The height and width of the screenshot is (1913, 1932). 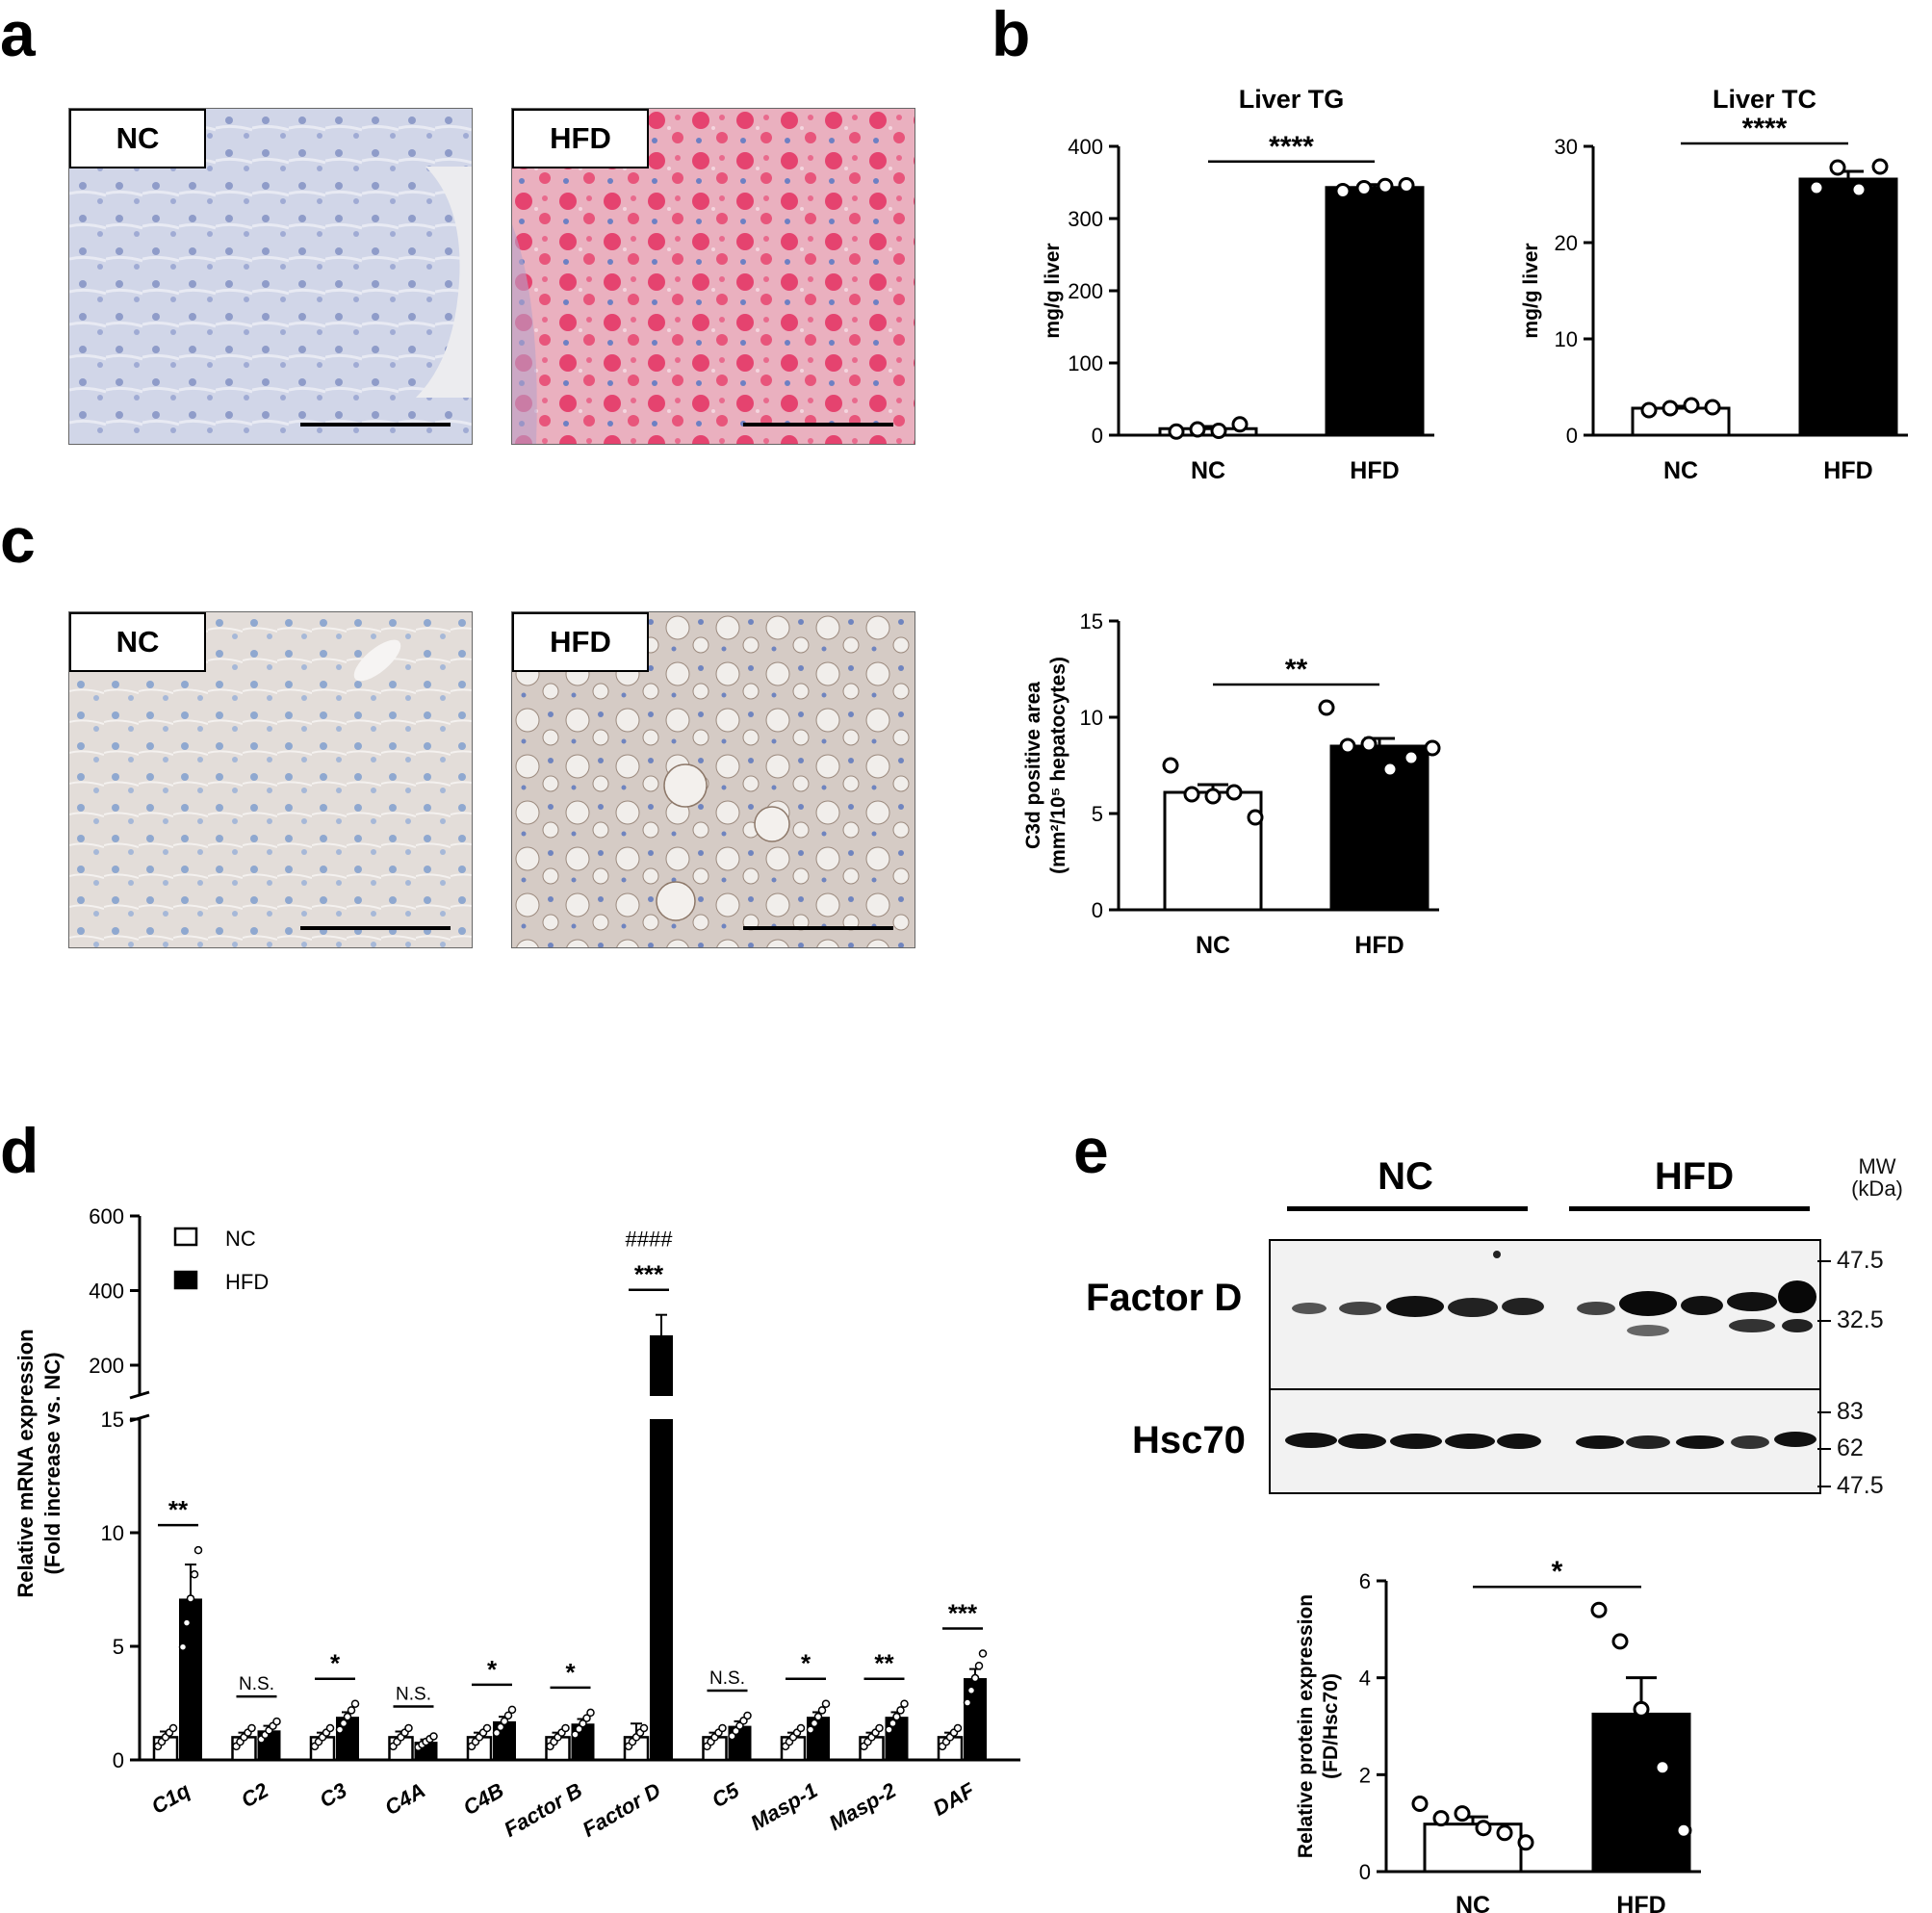 What do you see at coordinates (580, 138) in the screenshot?
I see `group-tag-hfd: HFD` at bounding box center [580, 138].